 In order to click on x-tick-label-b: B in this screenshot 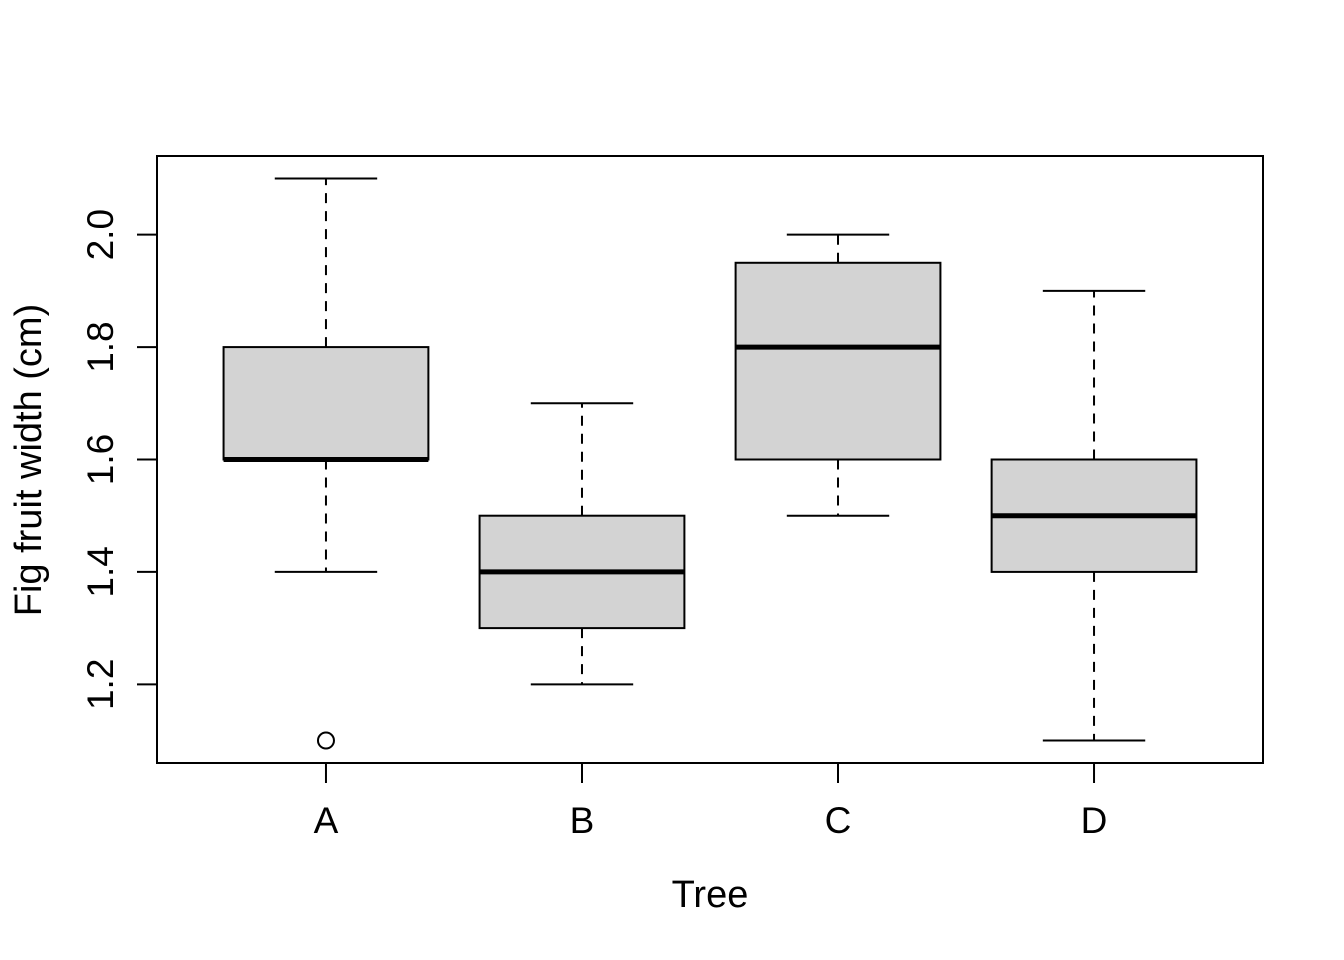, I will do `click(582, 820)`.